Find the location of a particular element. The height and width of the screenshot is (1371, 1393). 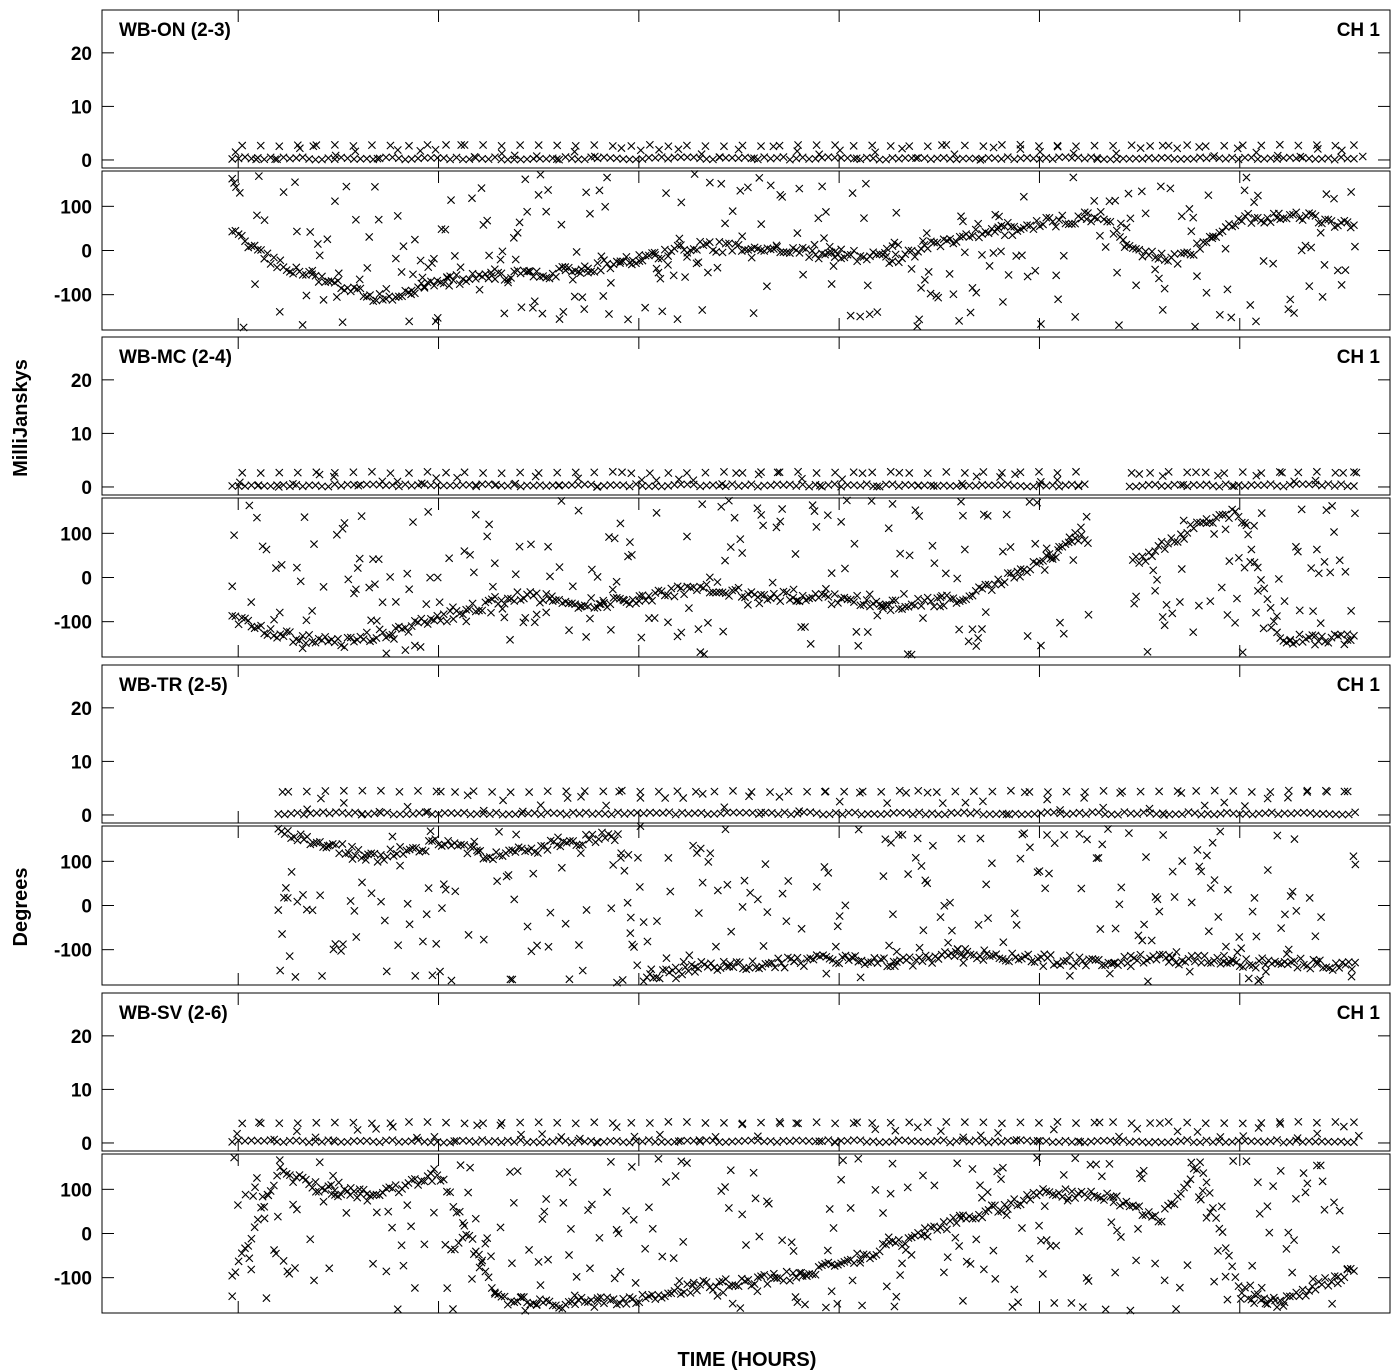

amp-tick-label: 0 is located at coordinates (86, 488).